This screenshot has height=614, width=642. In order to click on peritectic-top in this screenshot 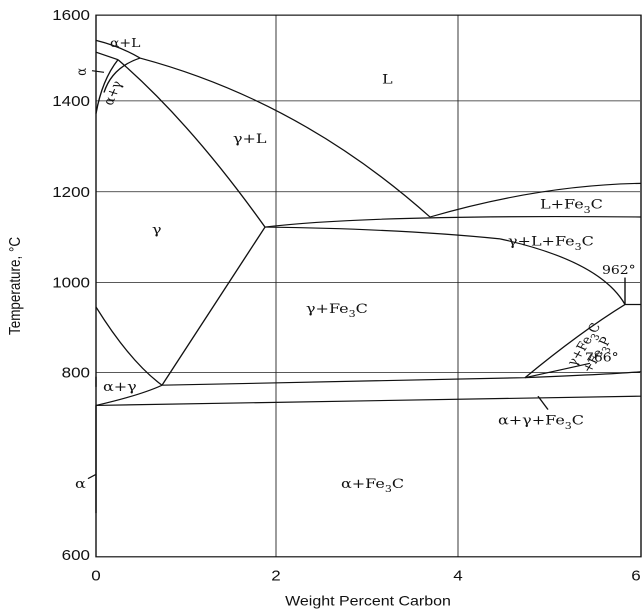, I will do `click(118, 49)`.